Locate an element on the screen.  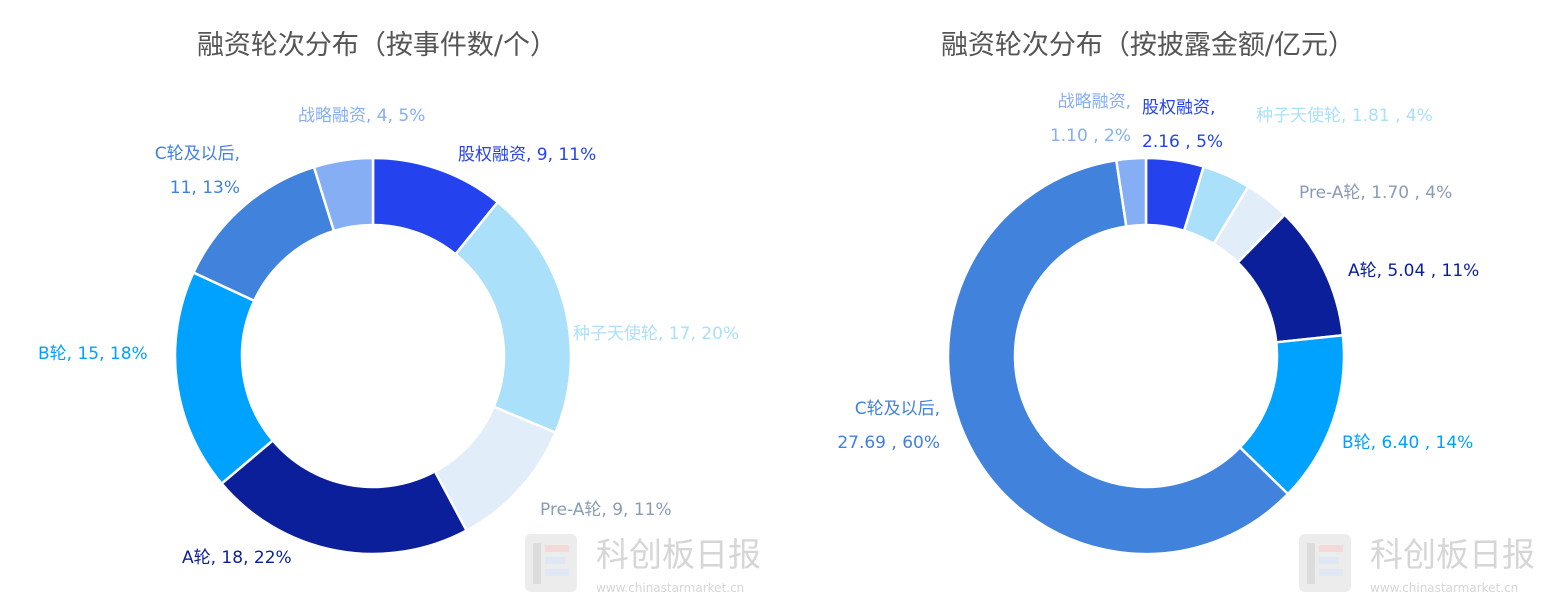
slice-label-1-3: A轮, 5.04 , 11% is located at coordinates (1413, 271).